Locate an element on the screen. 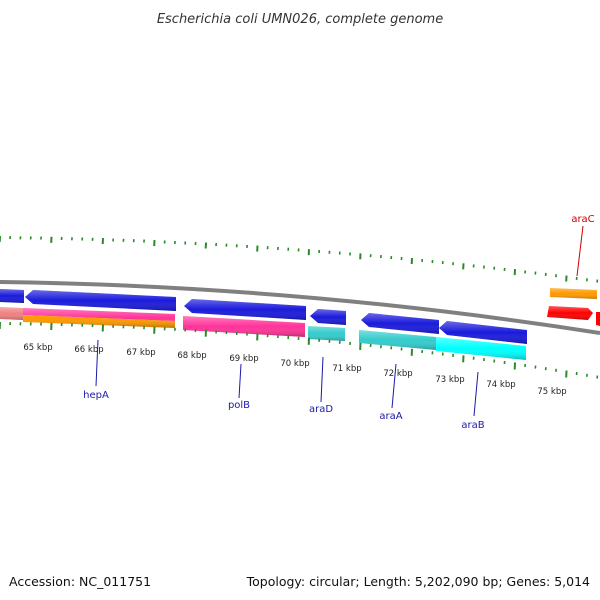 The height and width of the screenshot is (600, 600). tick-label: 70 kbp is located at coordinates (294, 364).